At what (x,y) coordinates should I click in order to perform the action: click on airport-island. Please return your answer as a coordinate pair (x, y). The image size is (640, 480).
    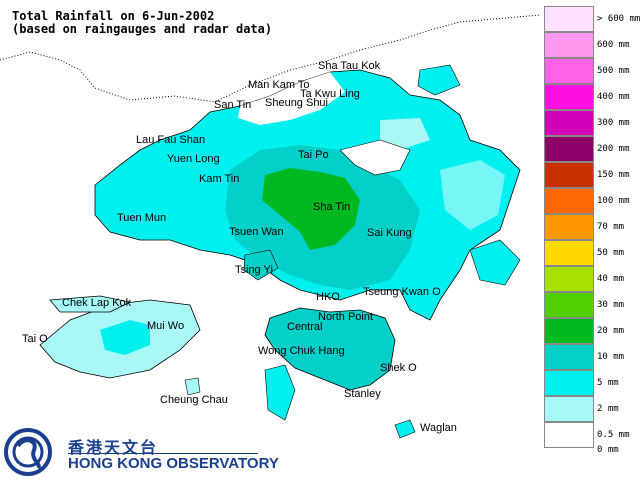
    Looking at the image, I should click on (90, 304).